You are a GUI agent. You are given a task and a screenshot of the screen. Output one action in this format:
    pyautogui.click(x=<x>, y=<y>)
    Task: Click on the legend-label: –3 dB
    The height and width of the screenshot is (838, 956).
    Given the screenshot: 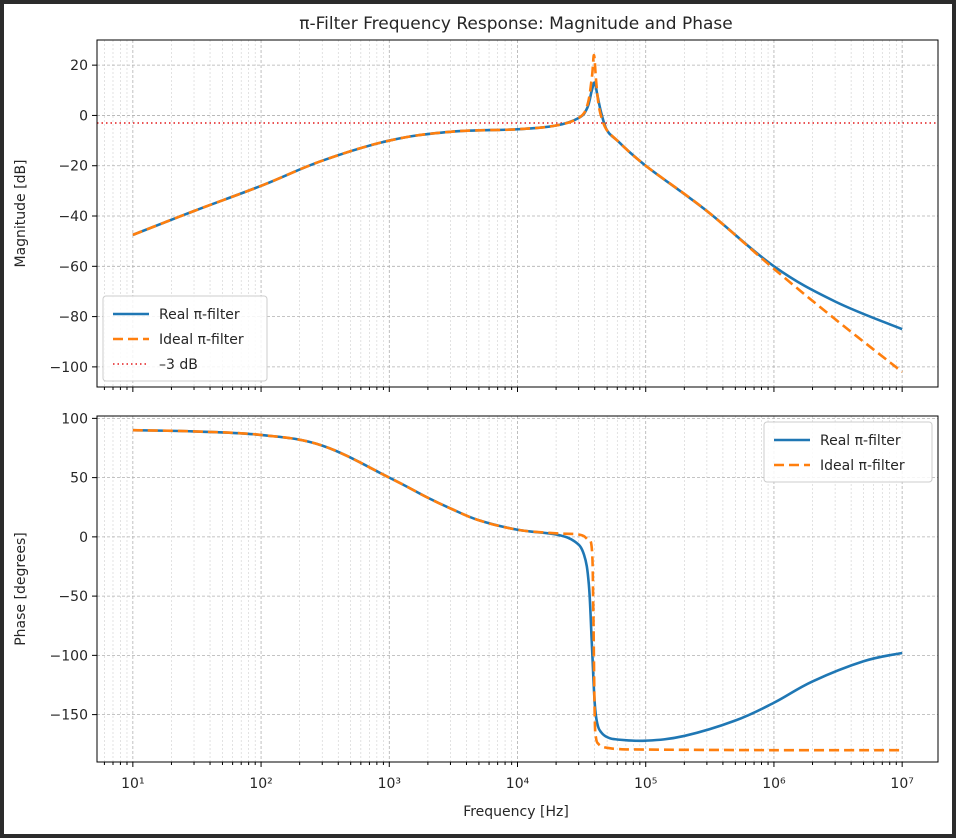 What is the action you would take?
    pyautogui.click(x=178, y=365)
    